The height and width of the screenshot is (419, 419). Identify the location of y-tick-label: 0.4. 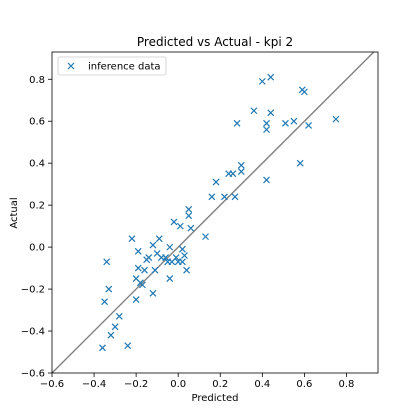
(37, 164).